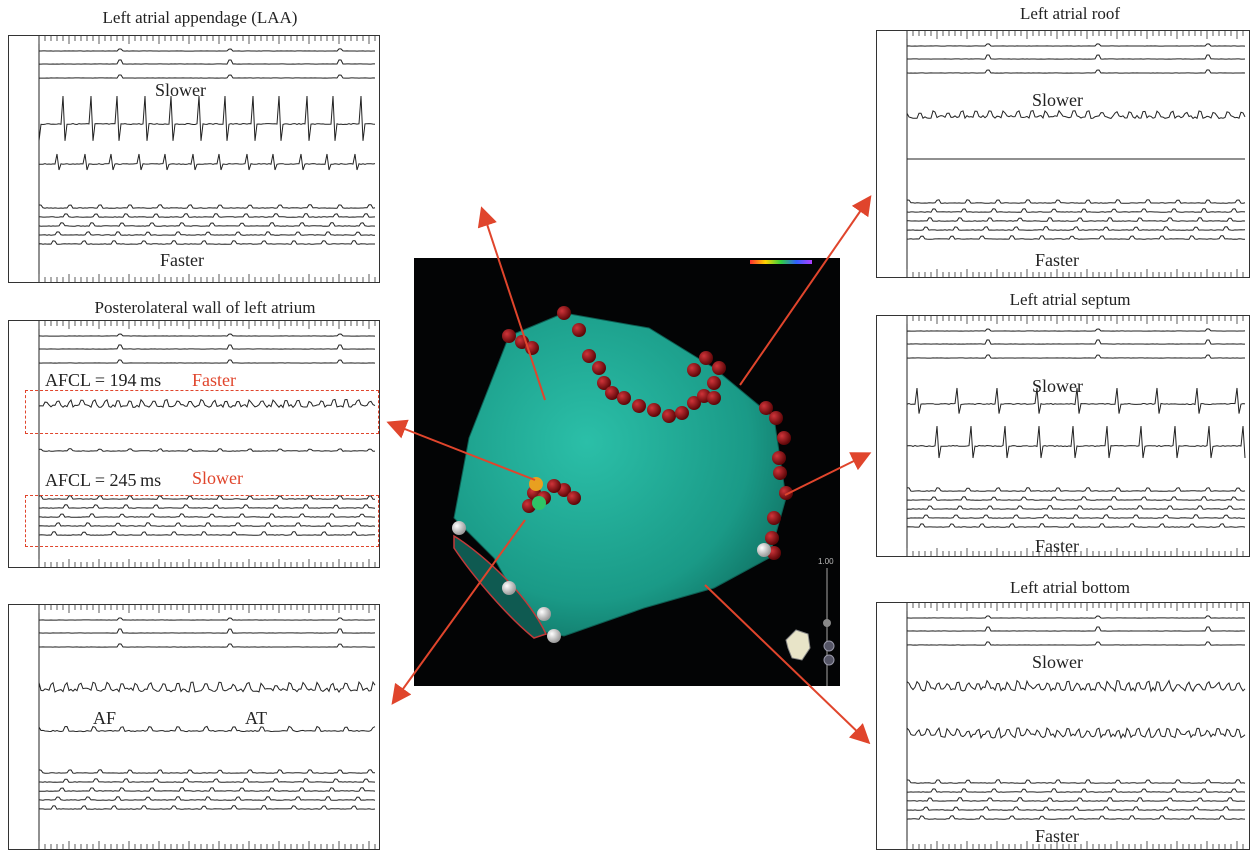 This screenshot has height=857, width=1256. What do you see at coordinates (256, 718) in the screenshot?
I see `at-label: AT` at bounding box center [256, 718].